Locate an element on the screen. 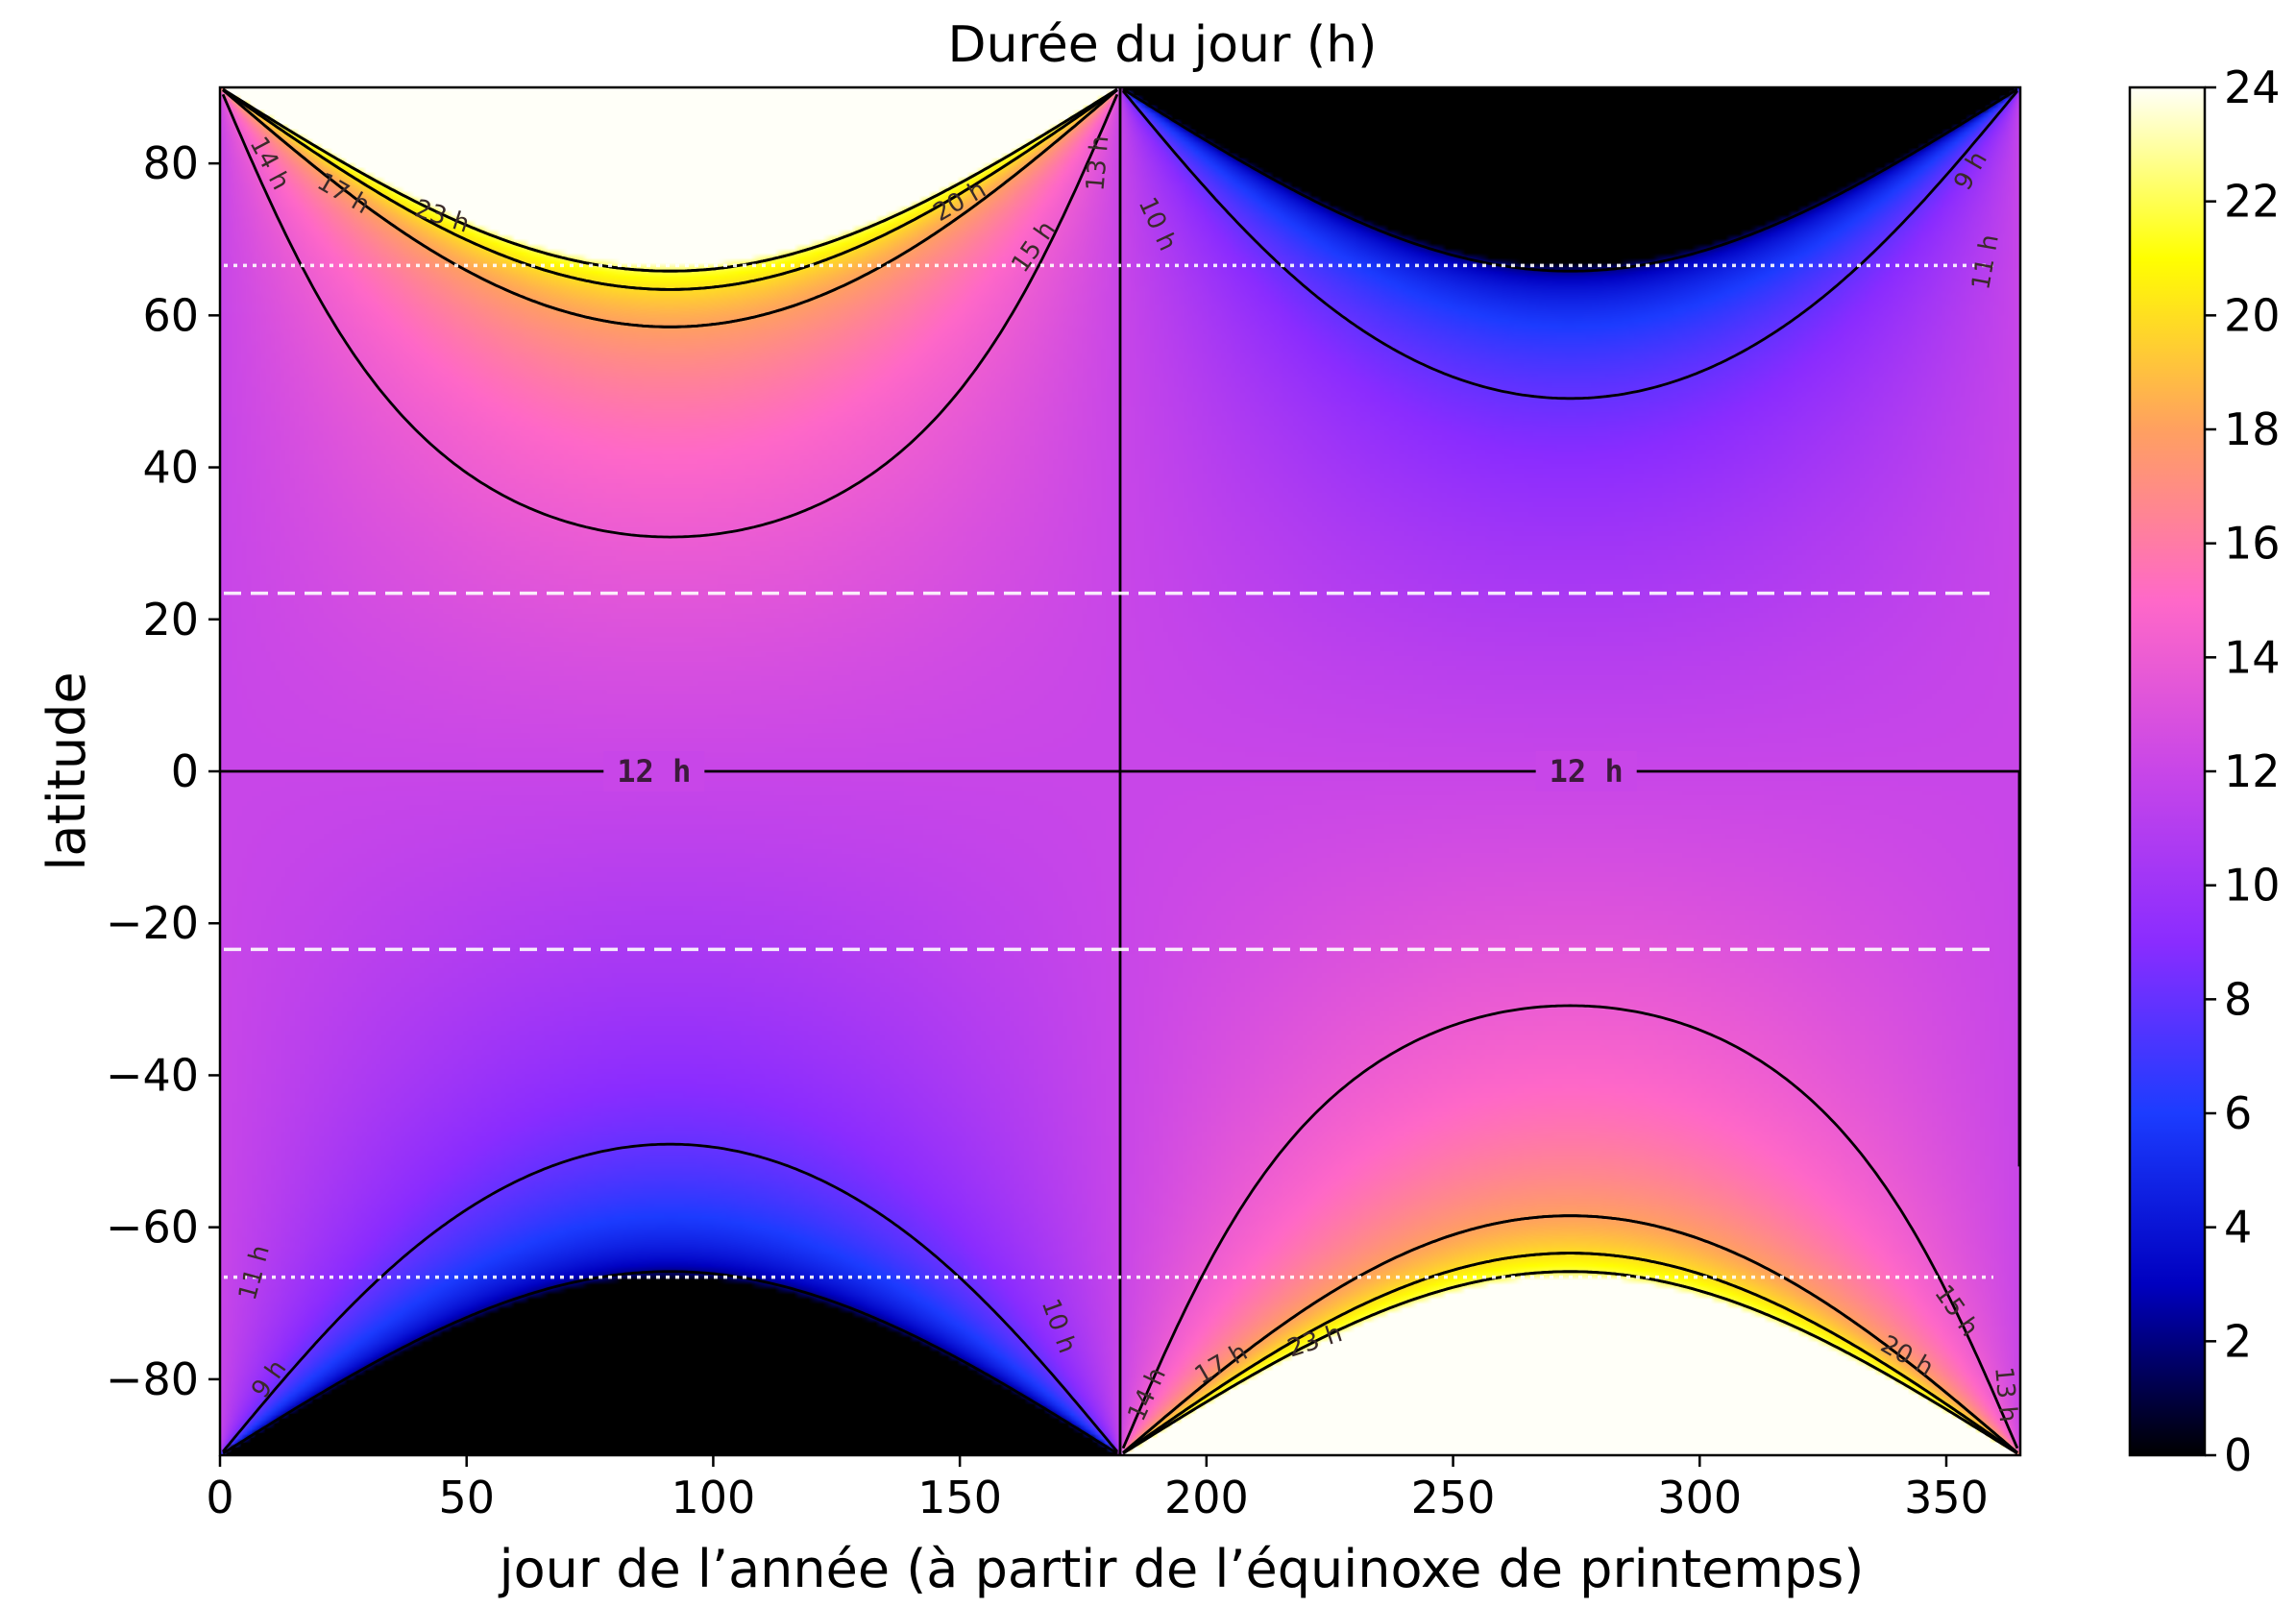 This screenshot has height=1607, width=2296. y-tick-label: 60 is located at coordinates (170, 315).